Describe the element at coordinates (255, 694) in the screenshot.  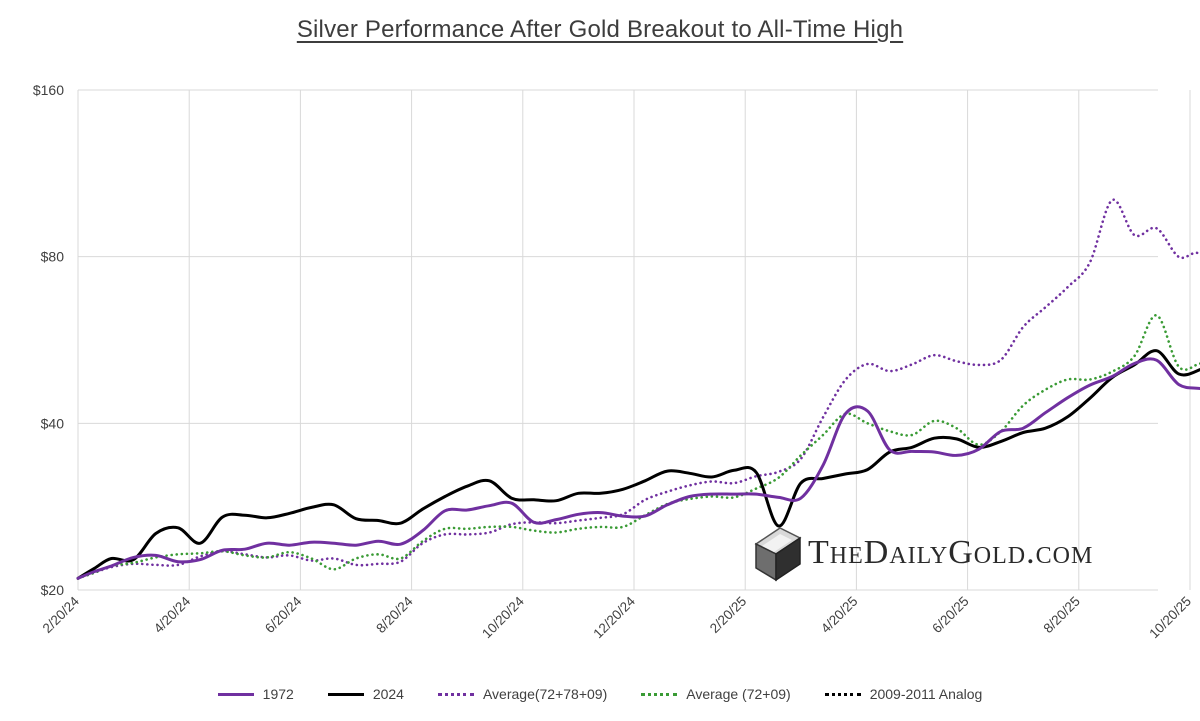
I see `legend-item: 1972` at that location.